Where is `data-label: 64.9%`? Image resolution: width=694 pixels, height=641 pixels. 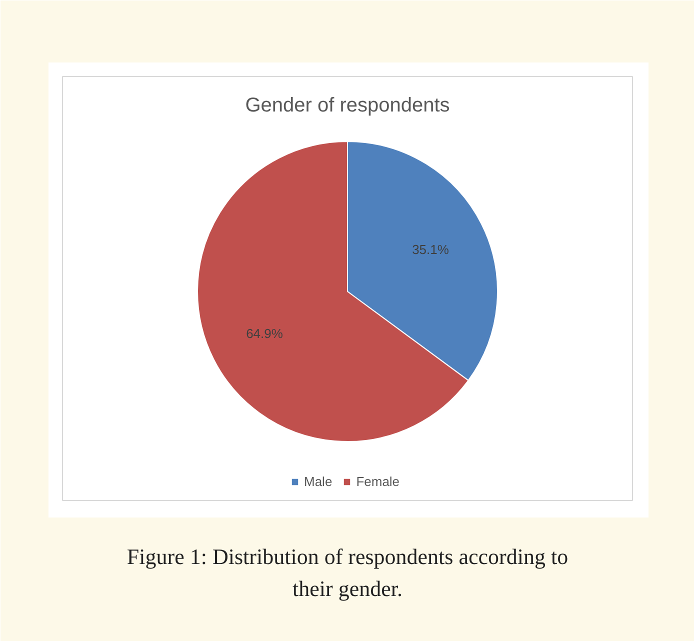
data-label: 64.9% is located at coordinates (265, 333).